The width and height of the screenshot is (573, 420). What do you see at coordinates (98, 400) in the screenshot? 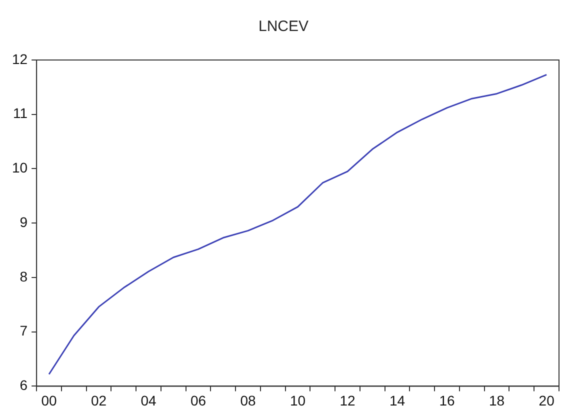
I see `x-tick-label: 02` at bounding box center [98, 400].